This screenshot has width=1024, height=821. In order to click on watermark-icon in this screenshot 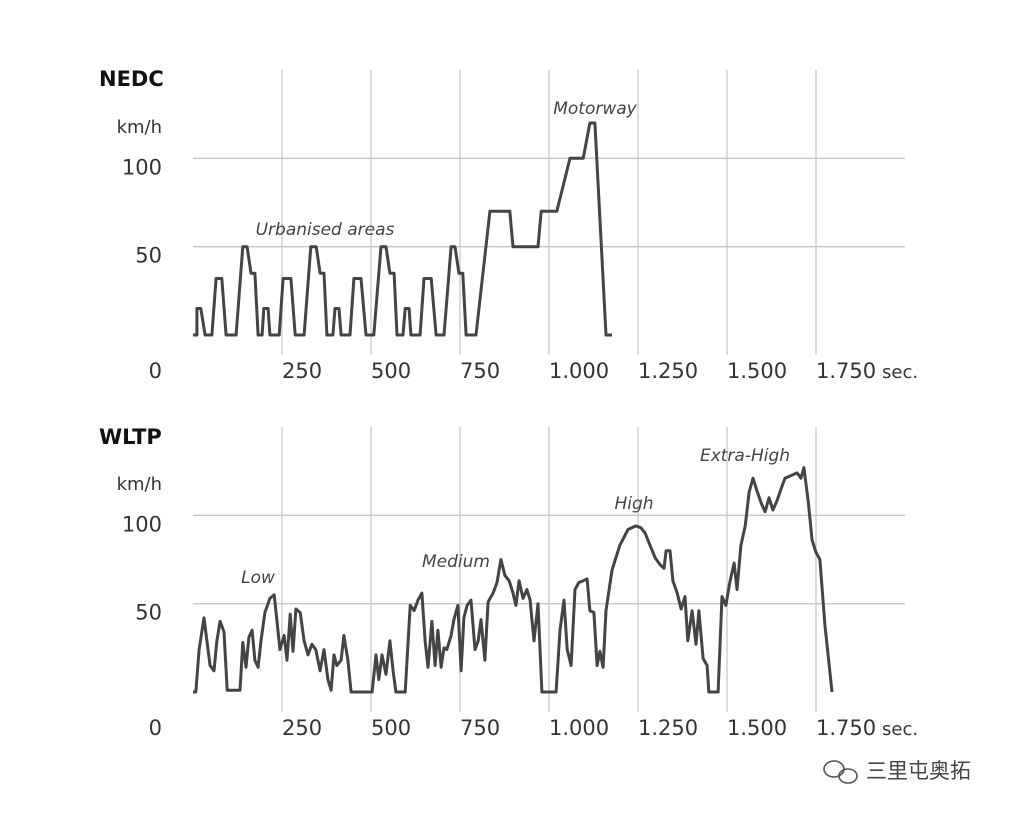, I will do `click(840, 772)`.